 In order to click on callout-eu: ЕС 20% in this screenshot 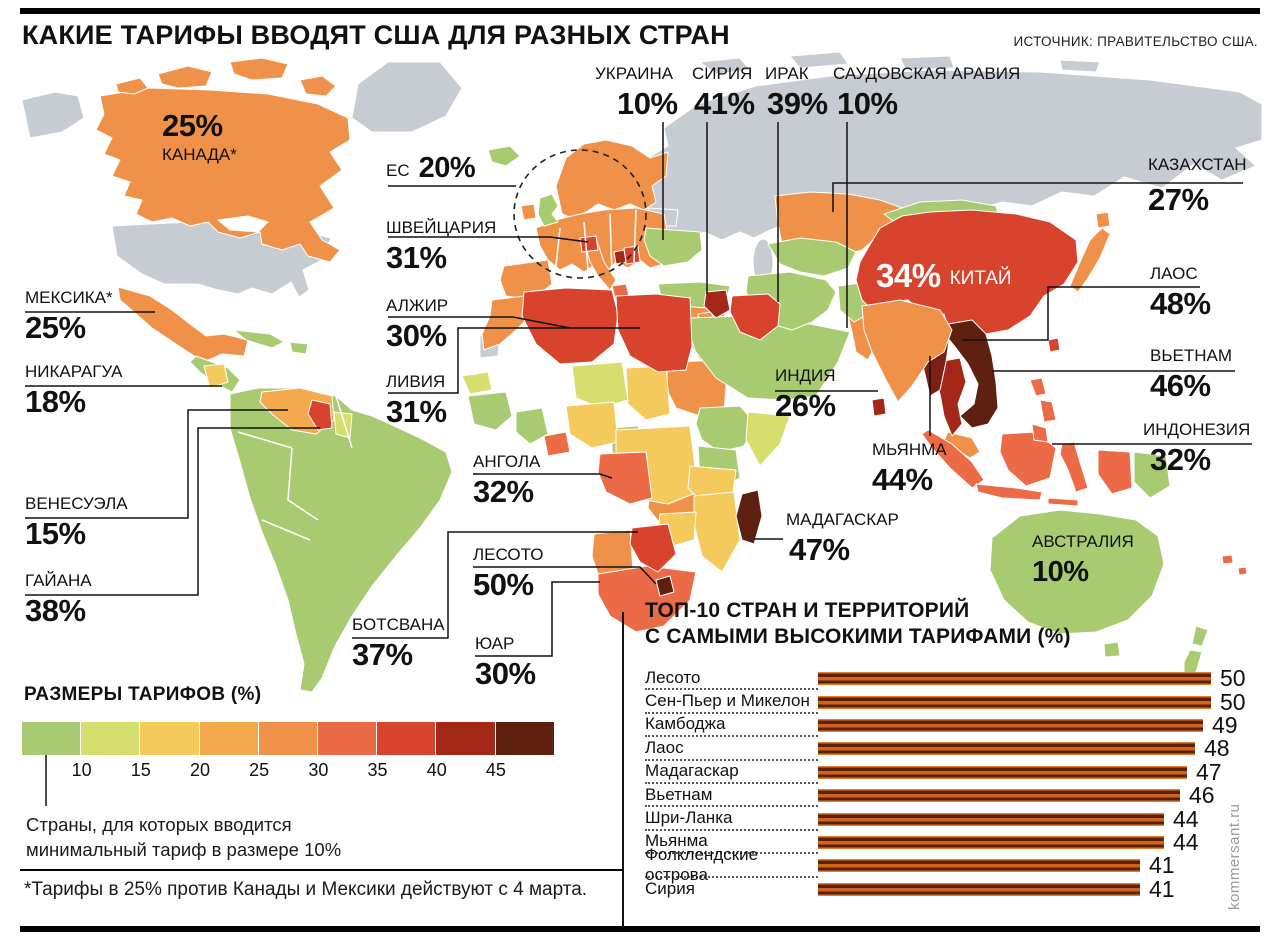, I will do `click(431, 168)`.